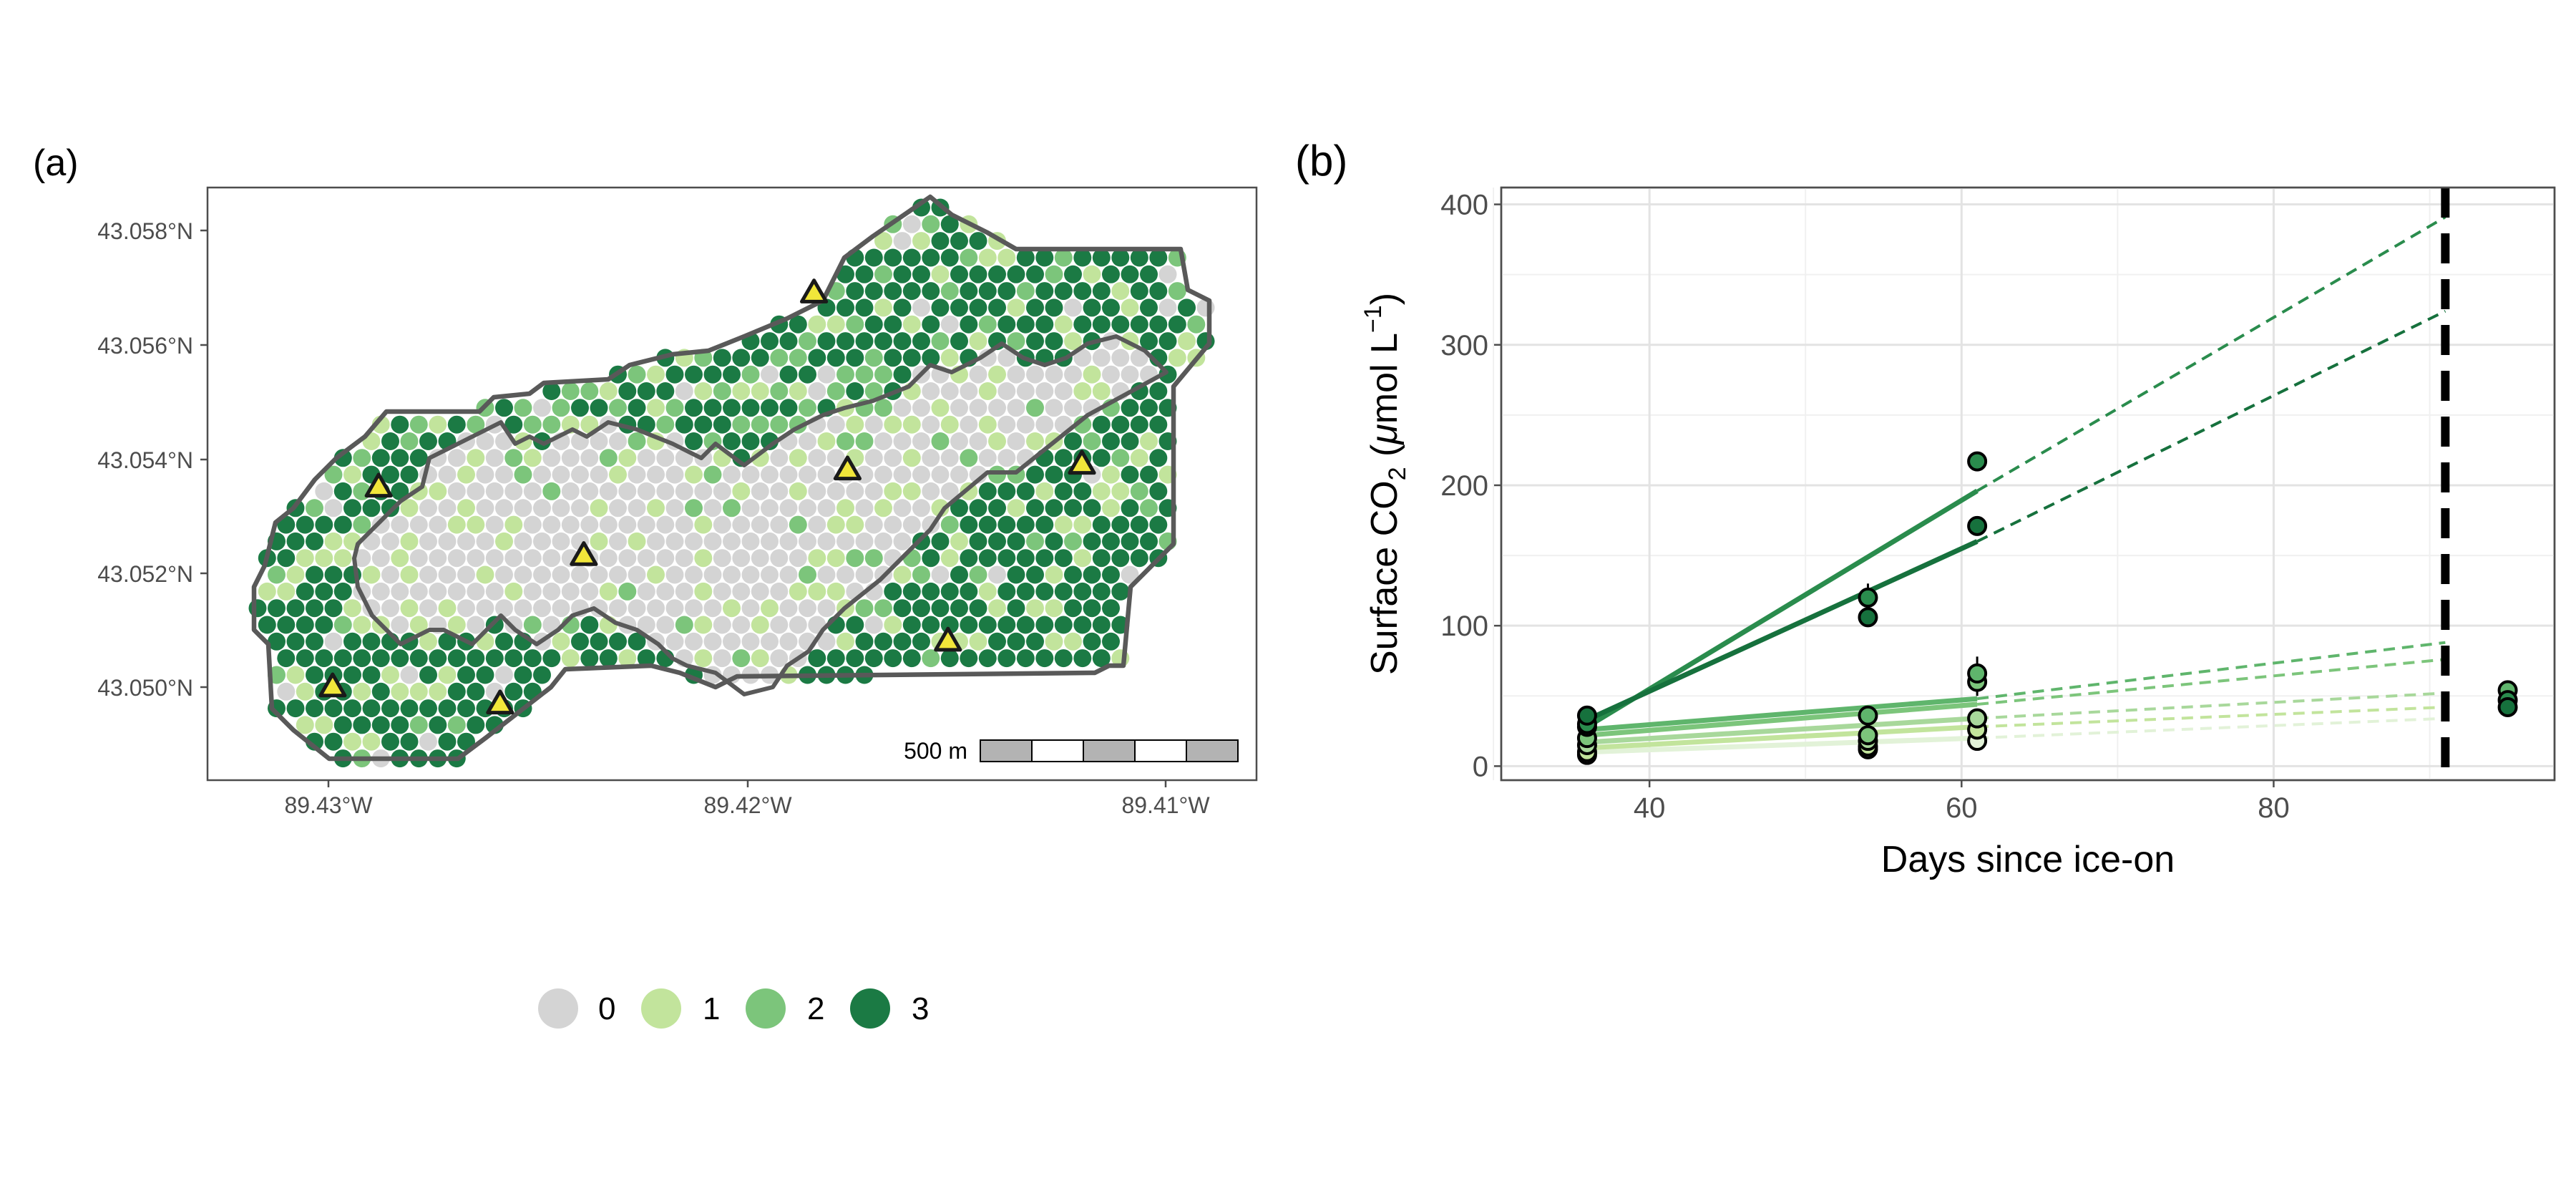  Describe the element at coordinates (1384, 378) in the screenshot. I see `y-title-unit: mol L` at that location.